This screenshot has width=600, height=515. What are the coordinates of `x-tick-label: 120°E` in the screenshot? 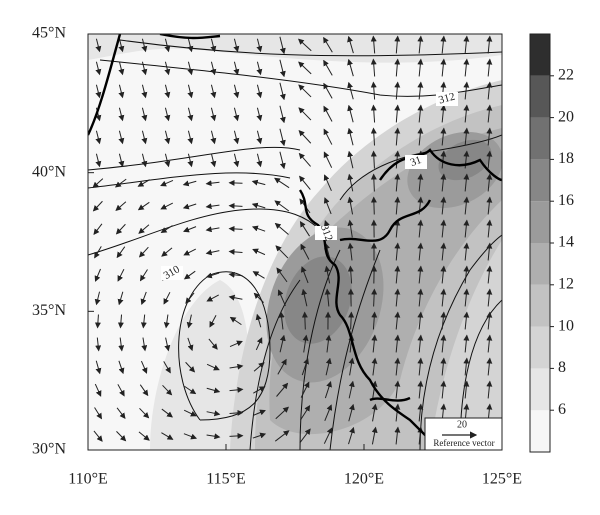 It's located at (364, 479).